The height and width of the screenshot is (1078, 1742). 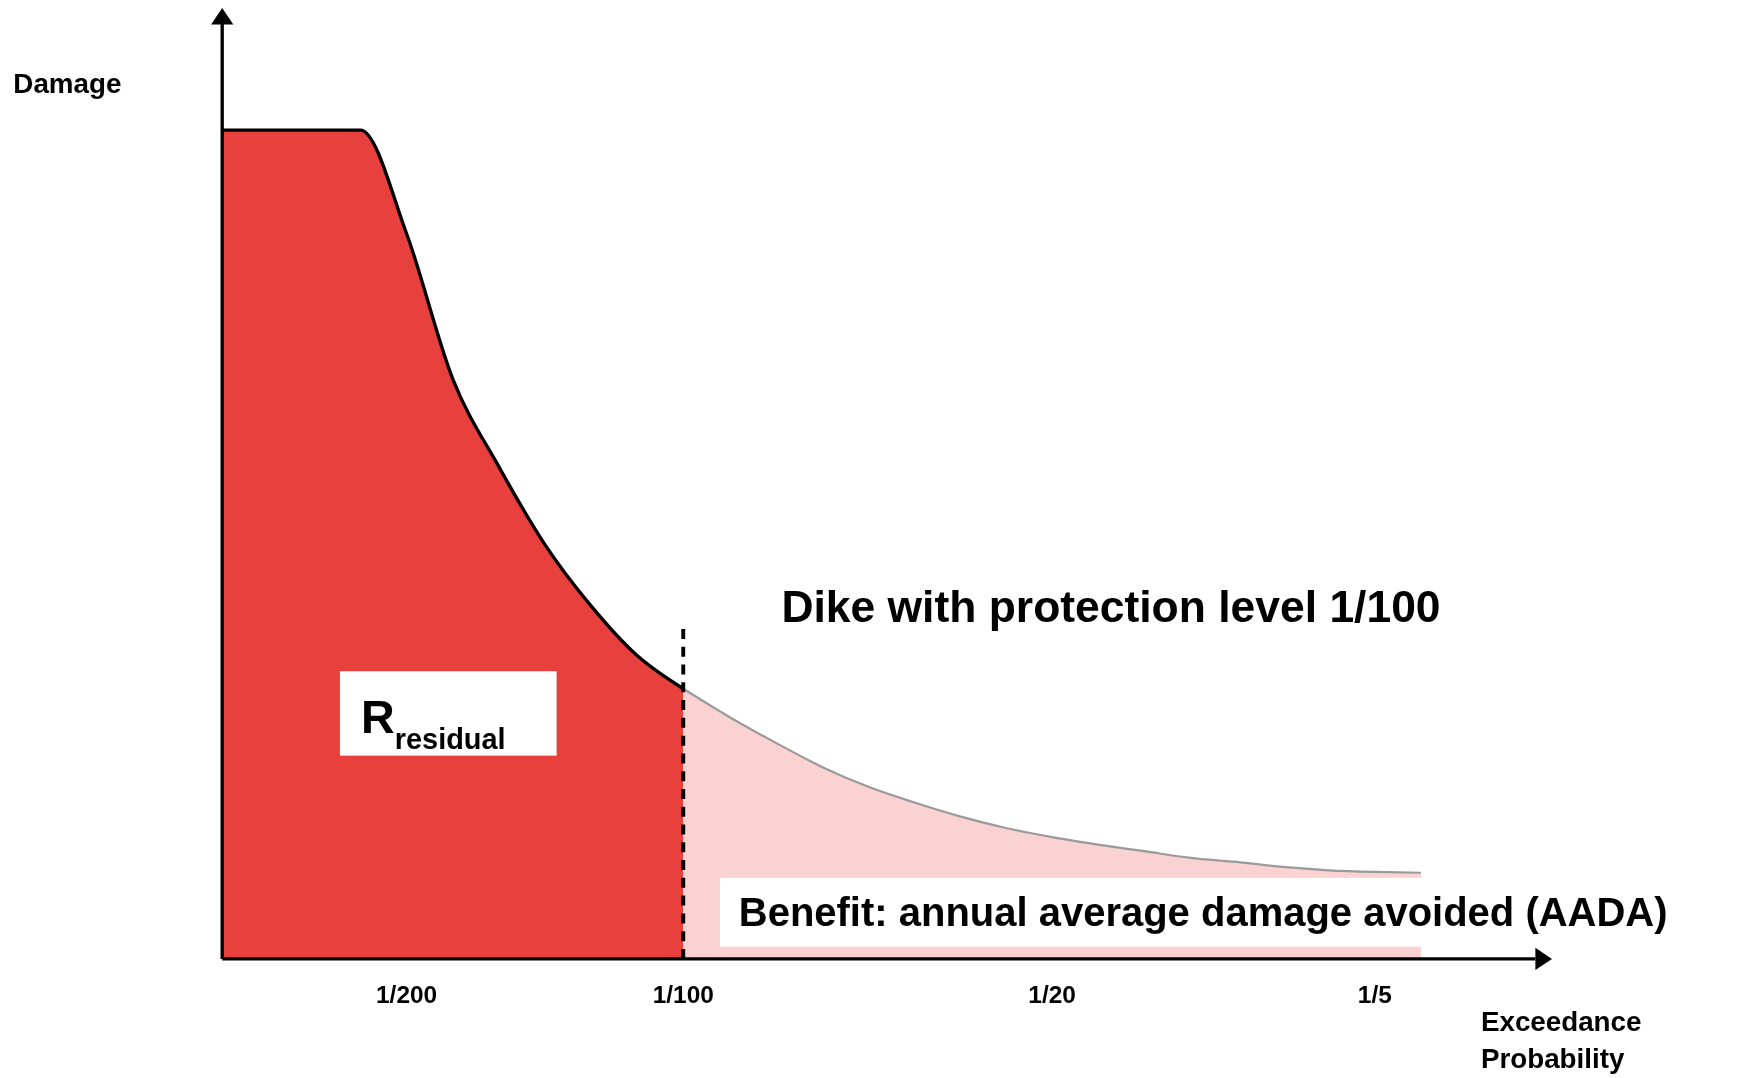 I want to click on annotation: Benefit: annual average damage avoided (AADA), so click(x=1203, y=911).